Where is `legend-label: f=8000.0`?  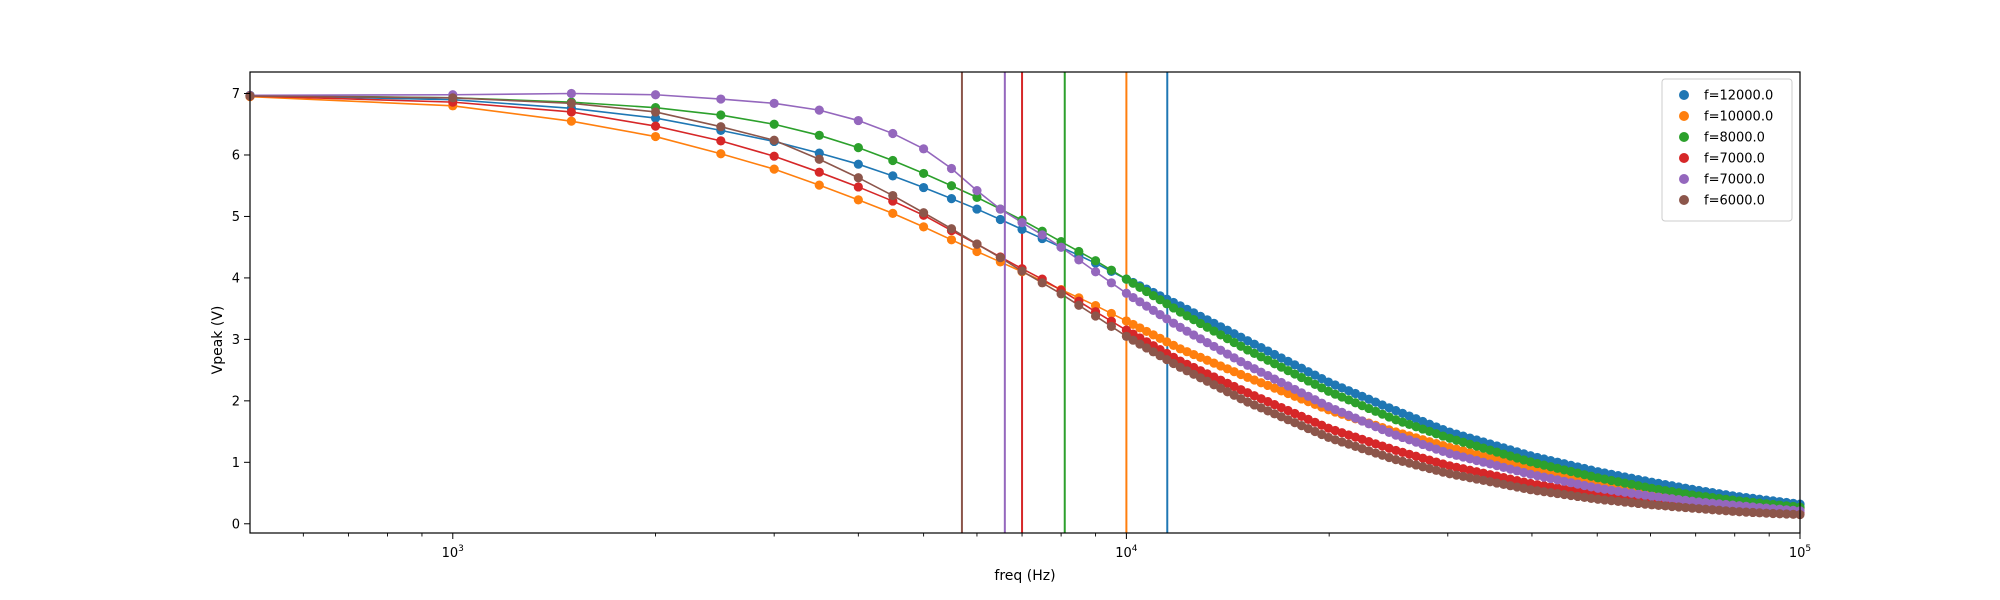
legend-label: f=8000.0 is located at coordinates (1734, 138).